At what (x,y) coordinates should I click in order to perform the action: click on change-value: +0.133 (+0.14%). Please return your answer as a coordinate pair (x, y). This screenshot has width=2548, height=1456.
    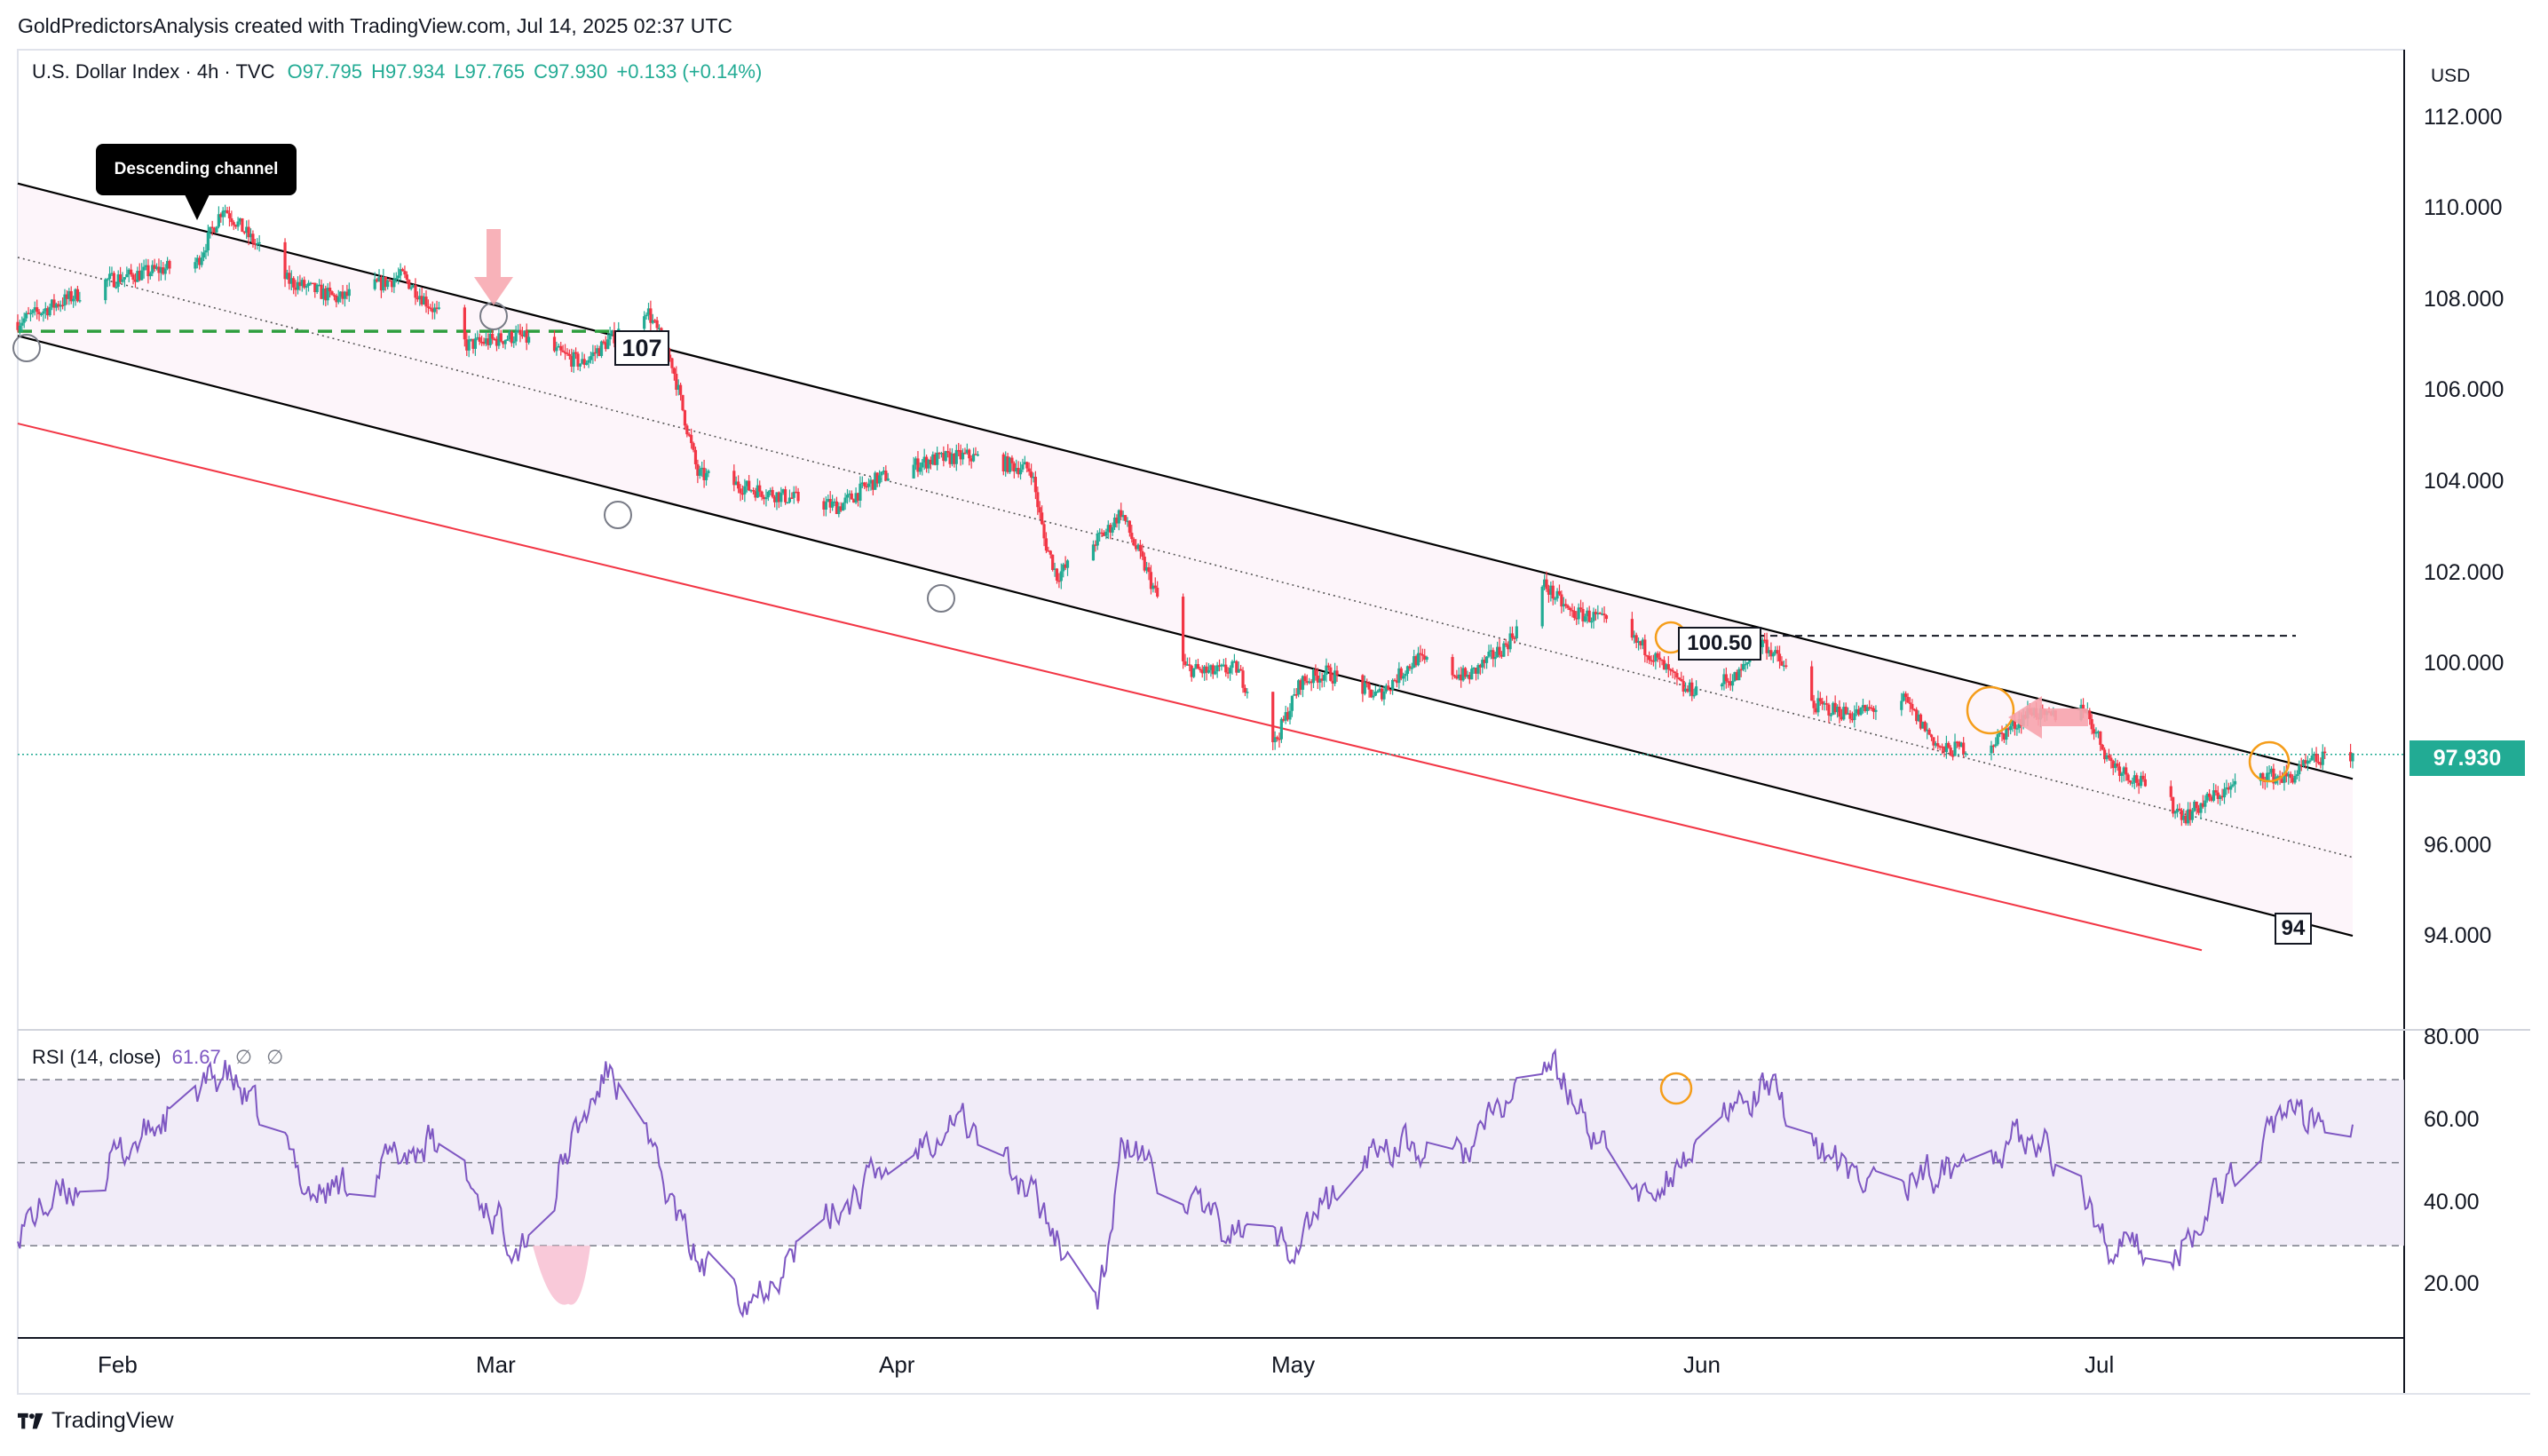
    Looking at the image, I should click on (689, 71).